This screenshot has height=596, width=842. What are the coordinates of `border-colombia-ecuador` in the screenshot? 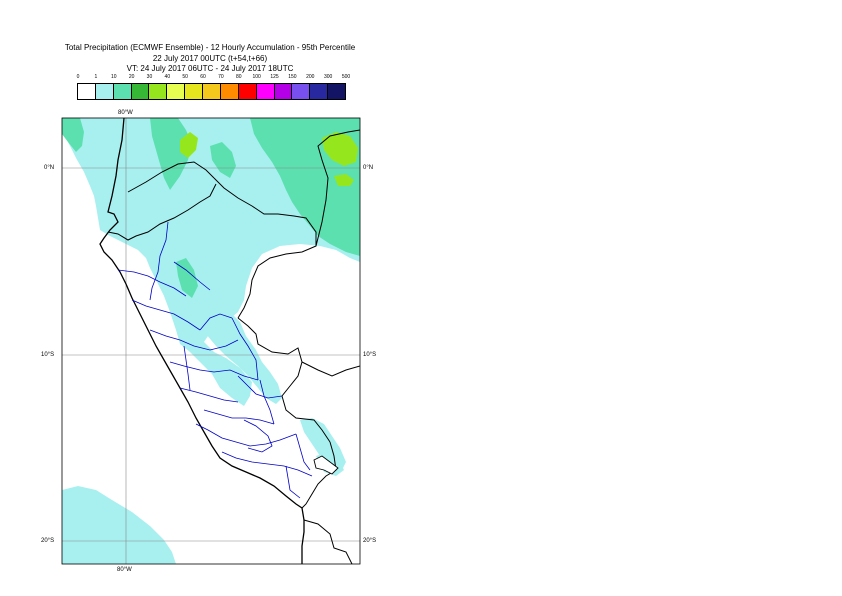 It's located at (171, 177).